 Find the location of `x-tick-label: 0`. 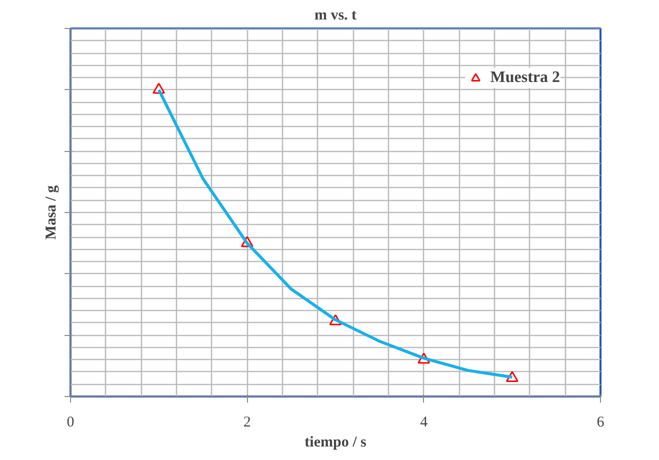

x-tick-label: 0 is located at coordinates (70, 422).